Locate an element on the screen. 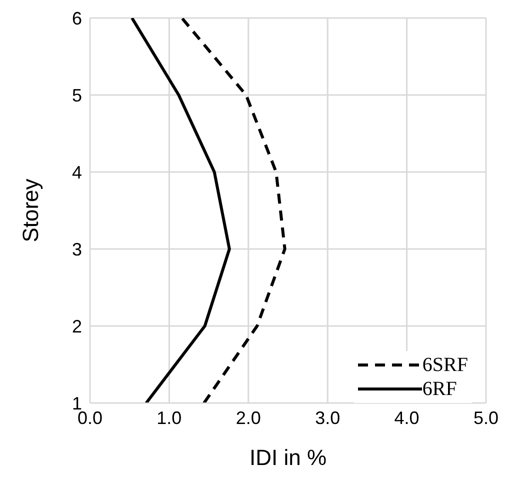 This screenshot has height=483, width=508. y-tick-label: 6 is located at coordinates (77, 18).